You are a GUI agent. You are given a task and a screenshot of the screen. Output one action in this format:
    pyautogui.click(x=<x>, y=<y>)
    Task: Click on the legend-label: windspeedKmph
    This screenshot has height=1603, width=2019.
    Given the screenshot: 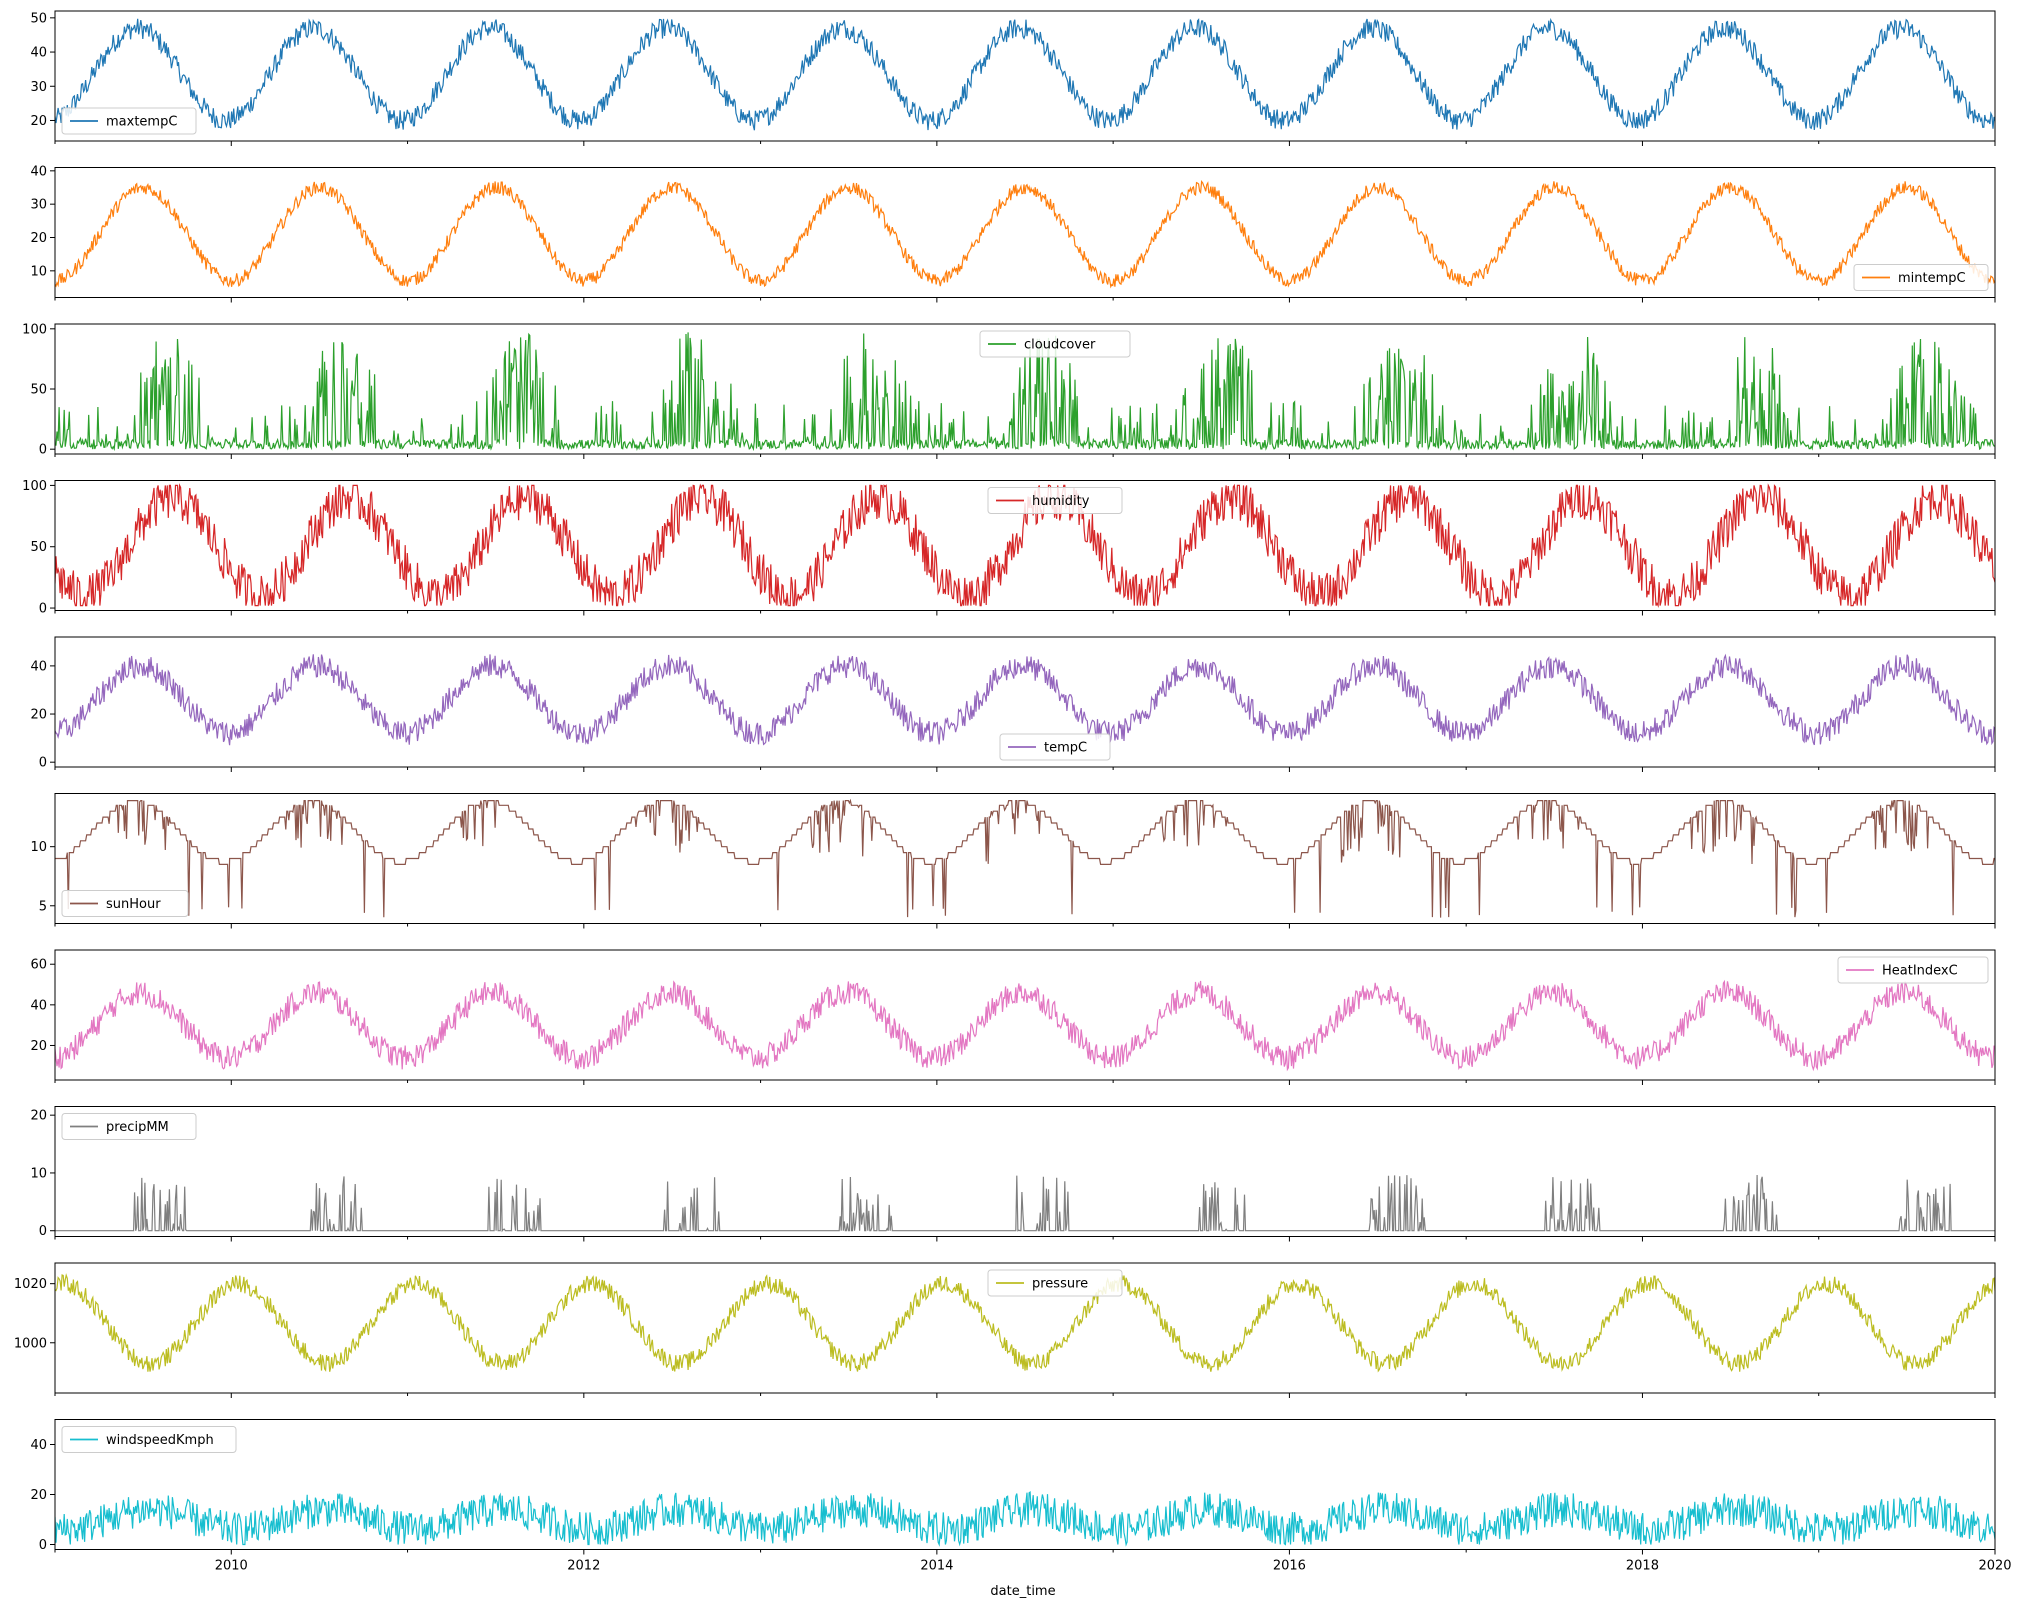 What is the action you would take?
    pyautogui.click(x=160, y=1440)
    